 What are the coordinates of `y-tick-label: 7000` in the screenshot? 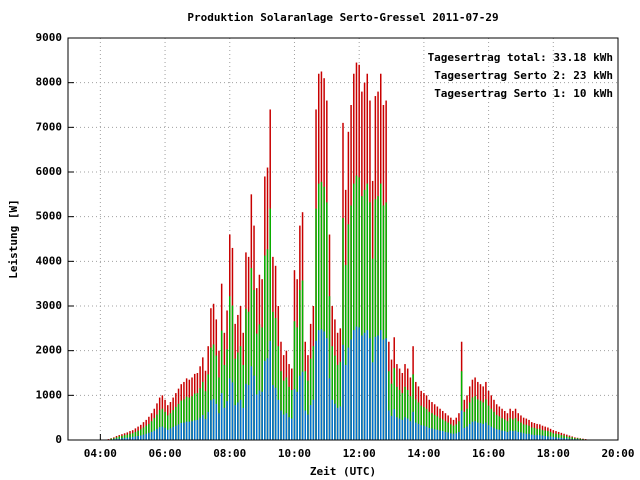 It's located at (49, 126).